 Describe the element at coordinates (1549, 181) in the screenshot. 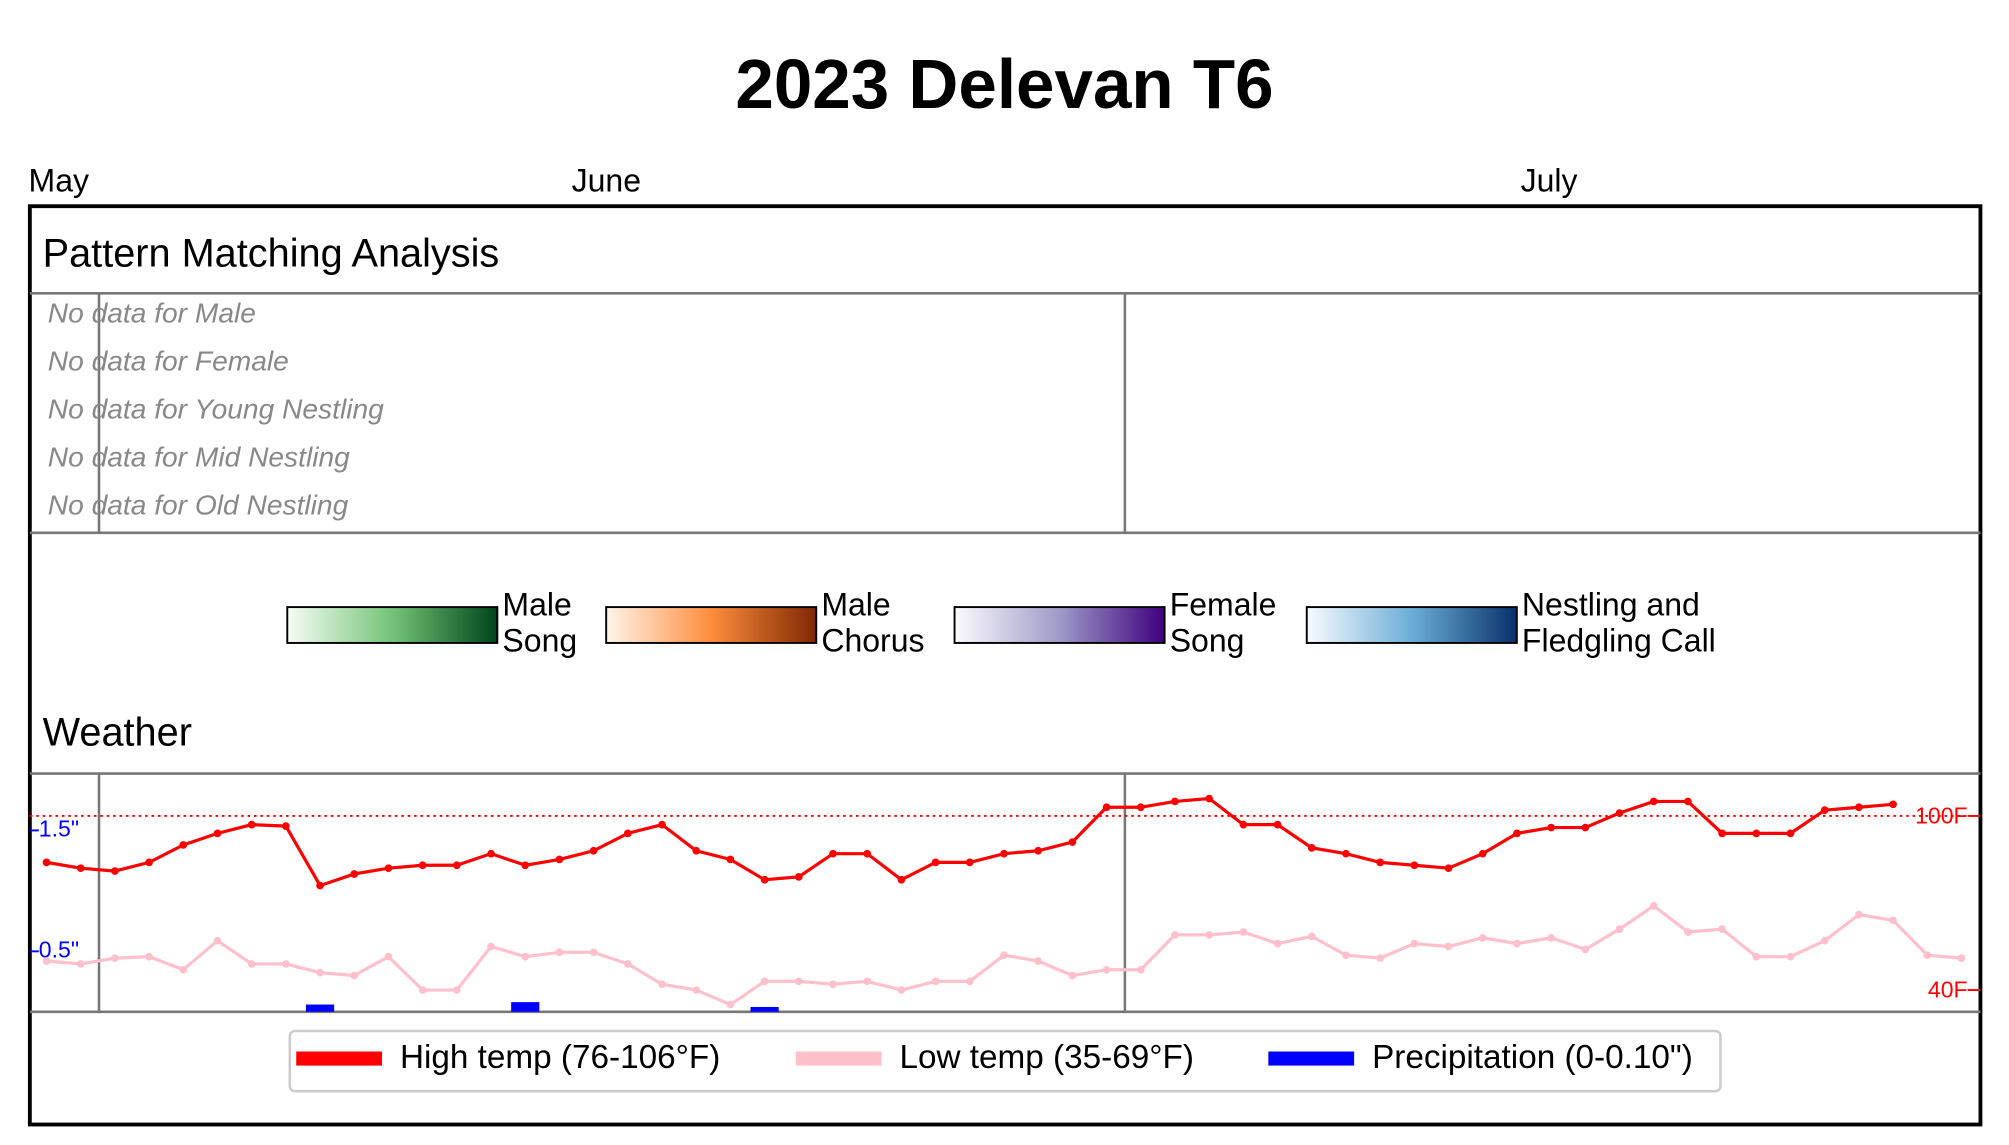

I see `month-label: July` at that location.